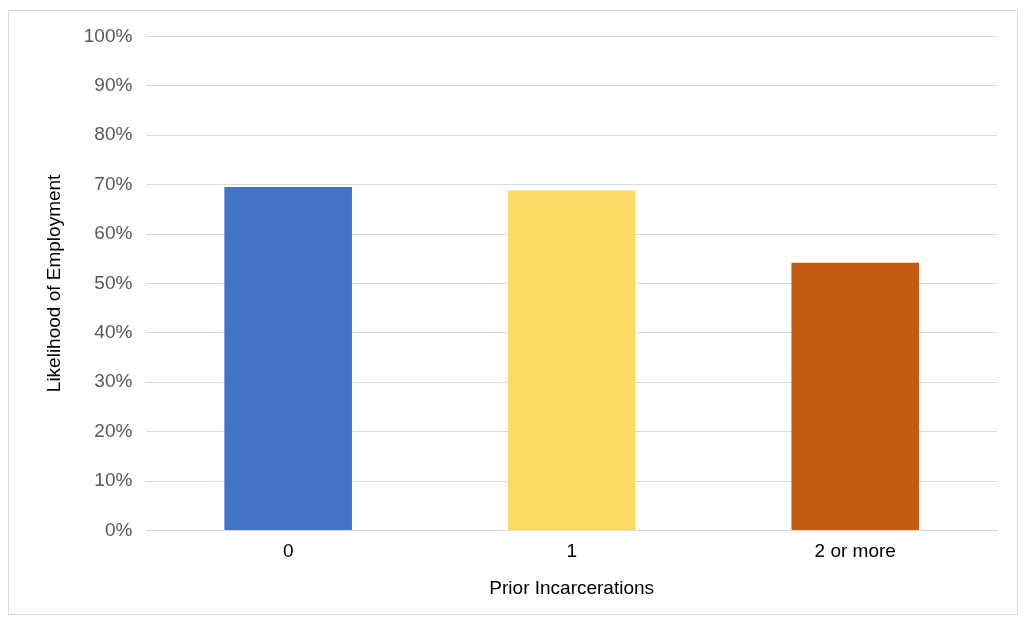 The image size is (1023, 619). I want to click on y-axis-title: Likelihood of Employment, so click(53, 283).